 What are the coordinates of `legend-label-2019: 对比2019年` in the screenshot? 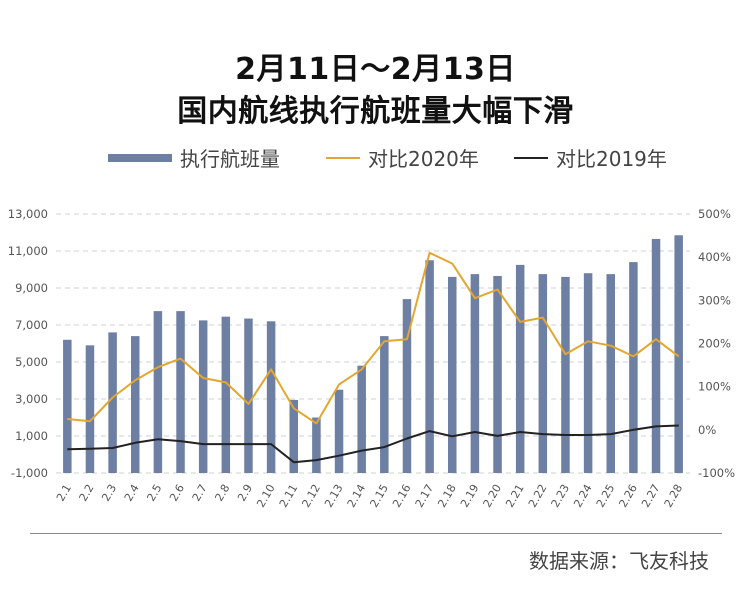 It's located at (611, 159).